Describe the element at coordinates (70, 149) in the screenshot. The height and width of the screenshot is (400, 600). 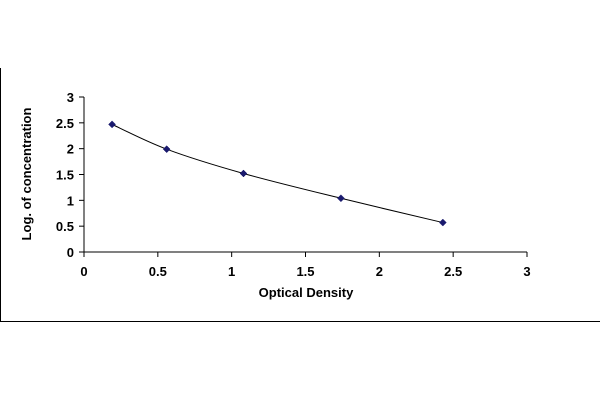
I see `y-tick-label: 2` at that location.